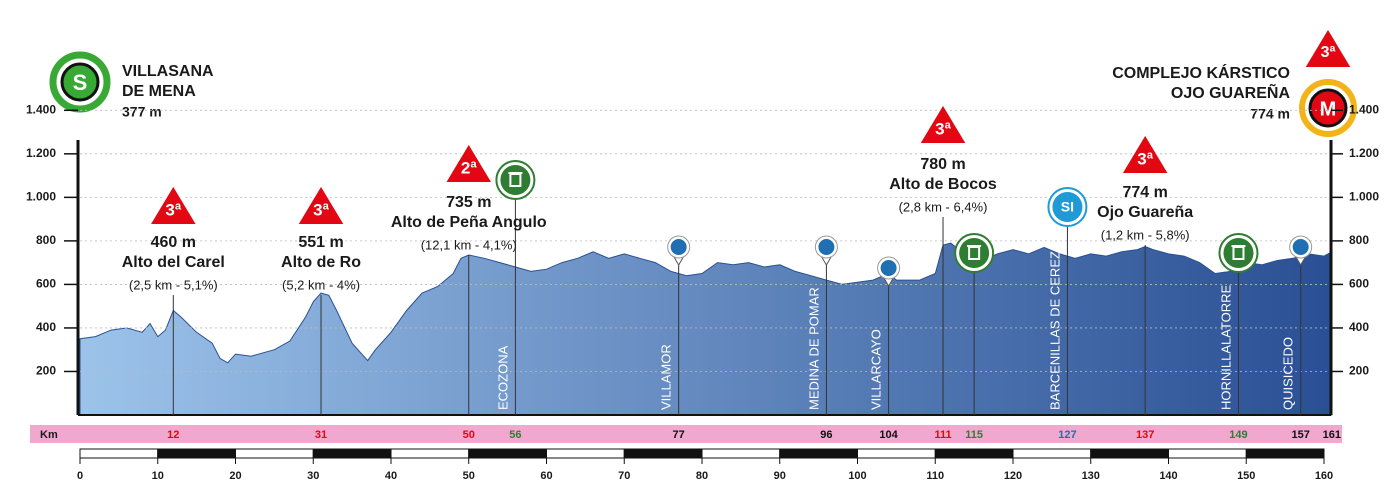 The width and height of the screenshot is (1400, 504). Describe the element at coordinates (49, 435) in the screenshot. I see `km-bar-label: Km` at that location.